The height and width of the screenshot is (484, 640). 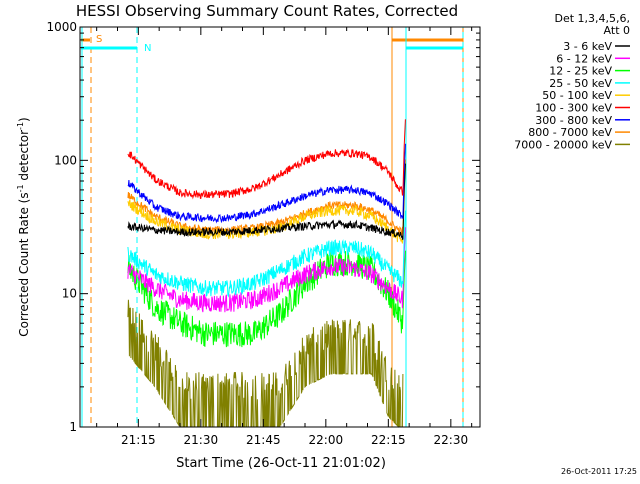 I want to click on legend-label: 50 - 100 keV, so click(x=577, y=95).